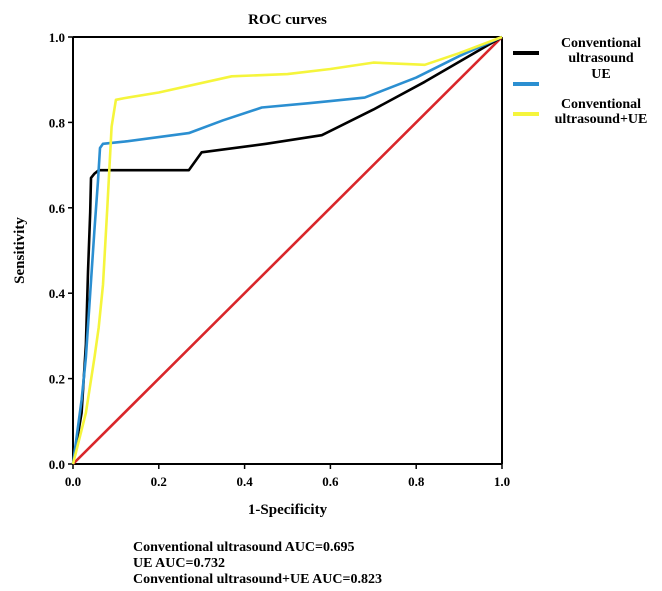  Describe the element at coordinates (20, 250) in the screenshot. I see `y-axis-label: Sensitivity` at that location.